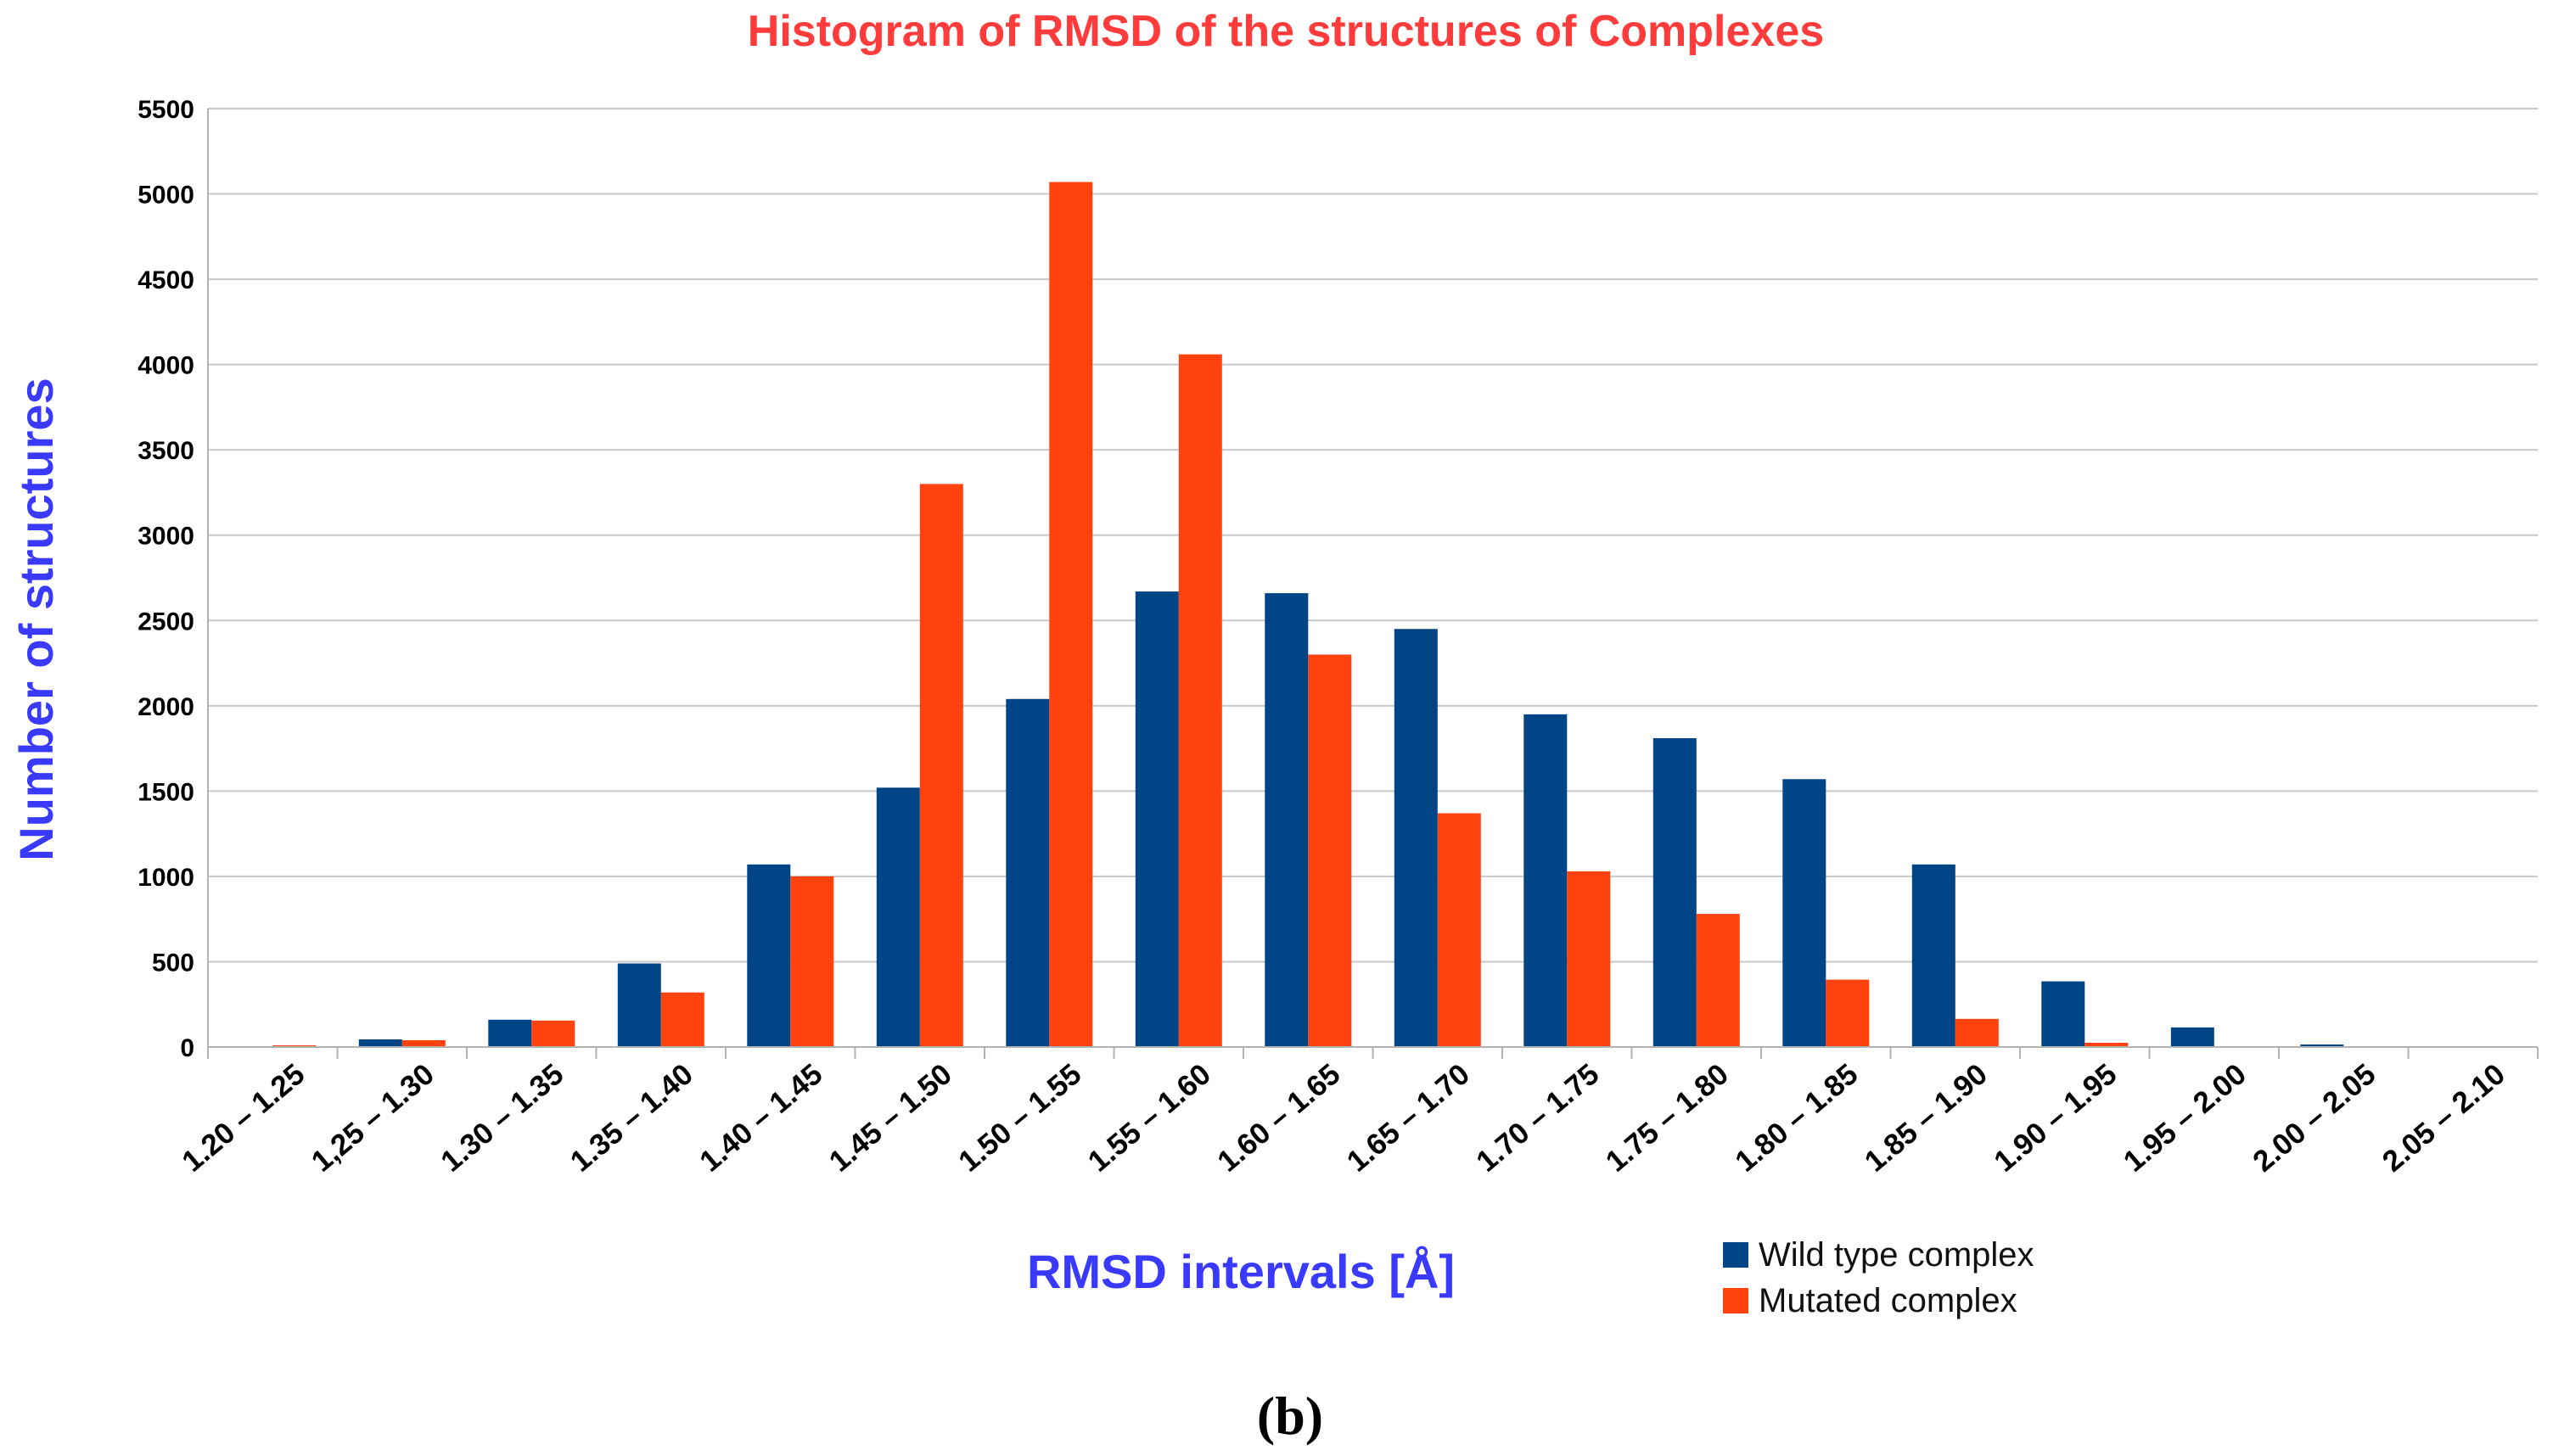 This screenshot has height=1456, width=2553. What do you see at coordinates (165, 878) in the screenshot?
I see `y-tick-label: 1000` at bounding box center [165, 878].